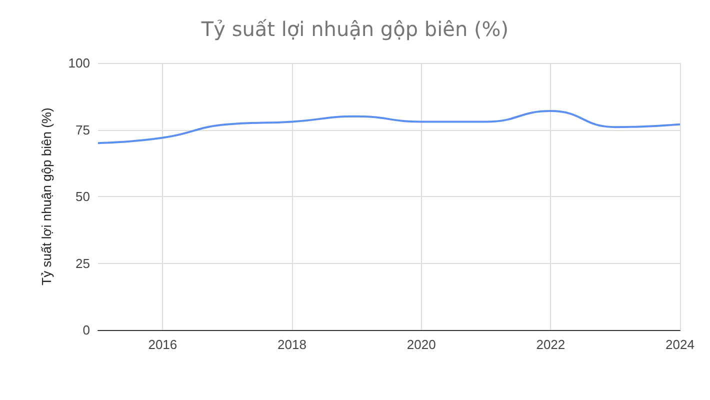 This screenshot has width=710, height=400. I want to click on x-tick-label: 2018, so click(292, 344).